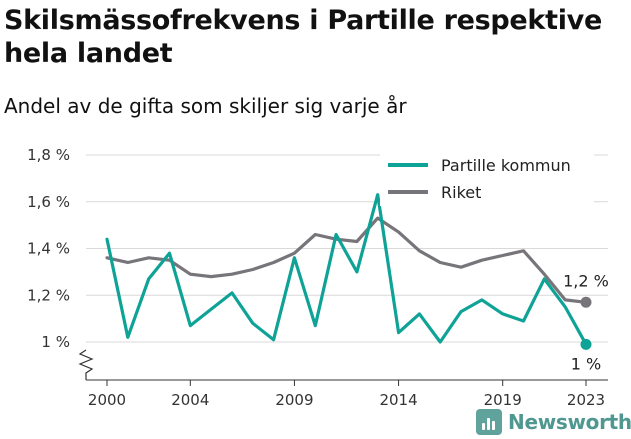 The height and width of the screenshot is (439, 631). Describe the element at coordinates (586, 344) in the screenshot. I see `end-point-partille` at that location.